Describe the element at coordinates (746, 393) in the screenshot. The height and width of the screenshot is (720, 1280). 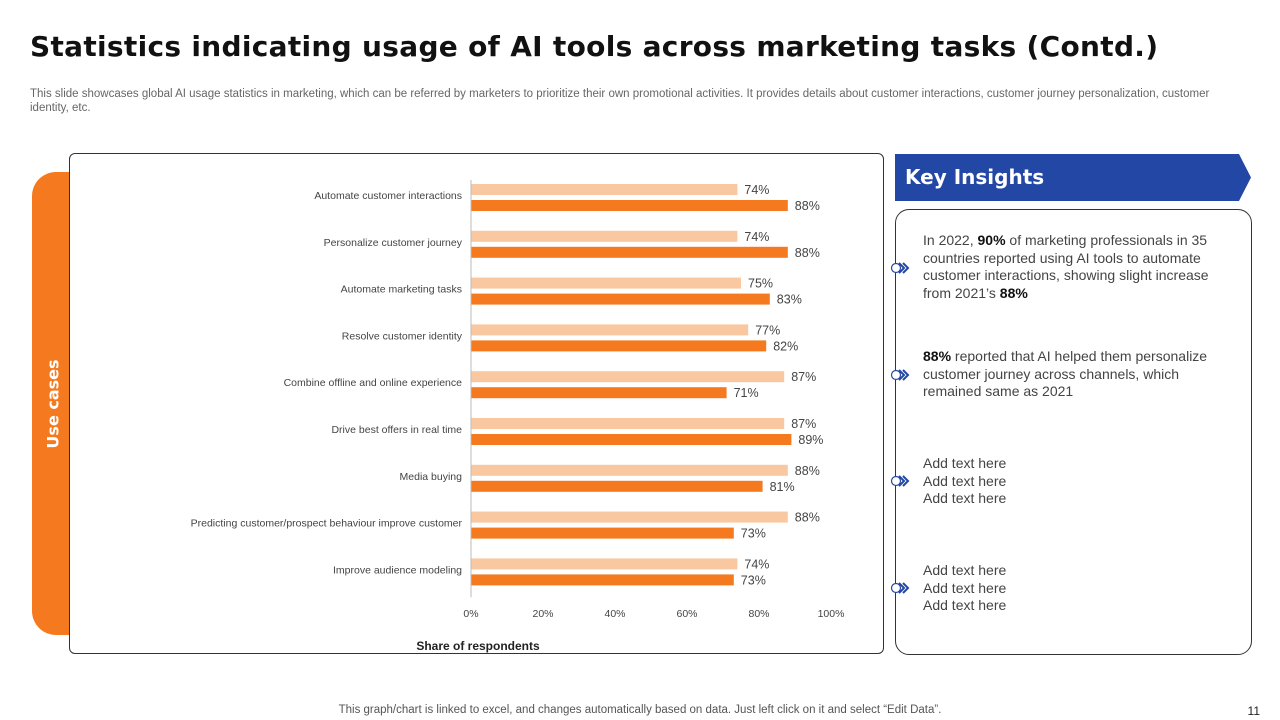
I see `data-label: 71%` at that location.